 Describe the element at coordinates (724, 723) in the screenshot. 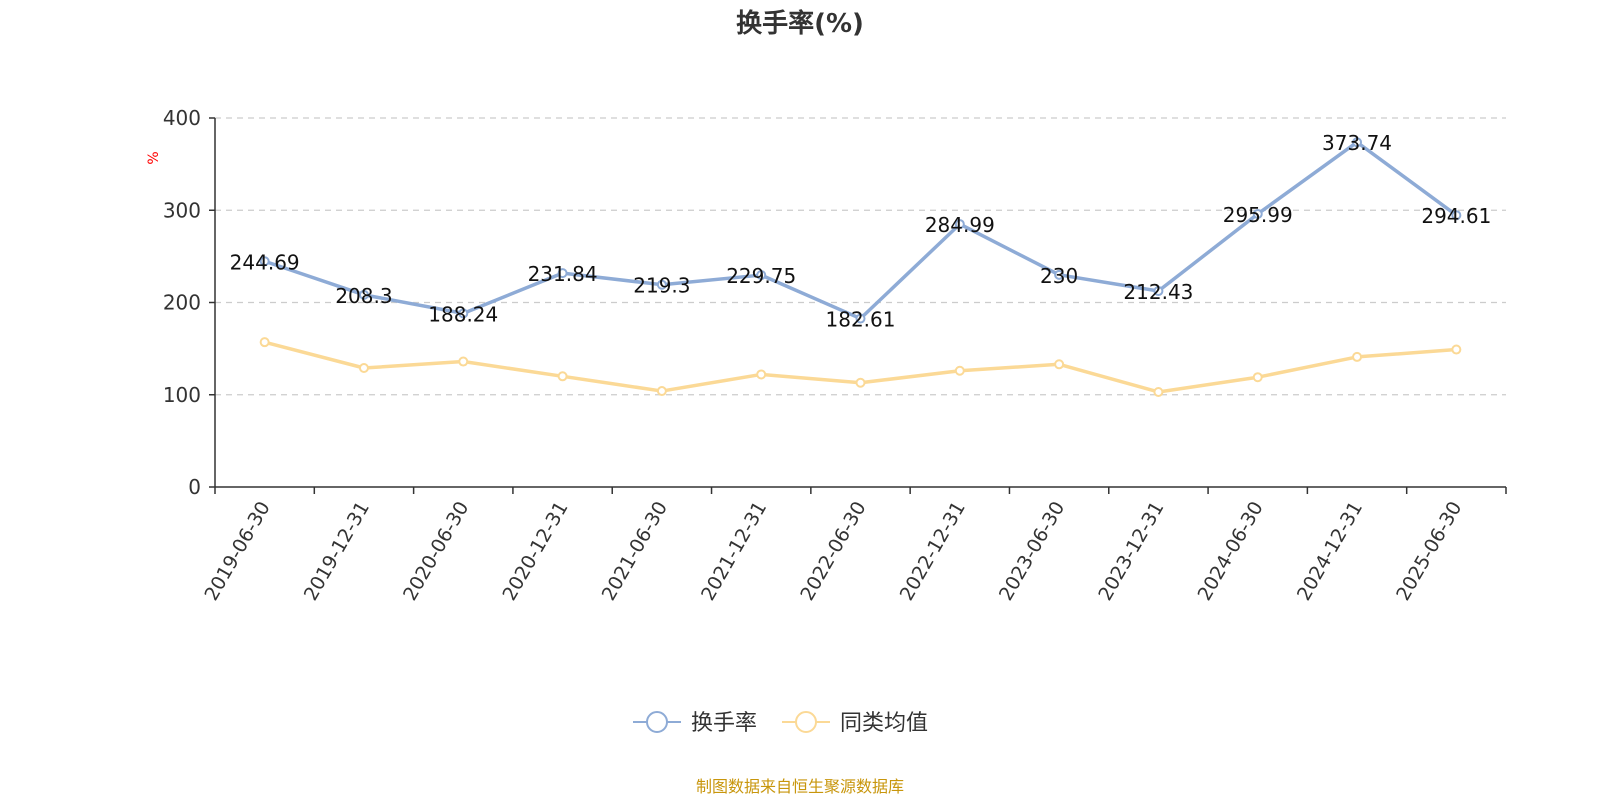

I see `legend-label: 换手率` at that location.